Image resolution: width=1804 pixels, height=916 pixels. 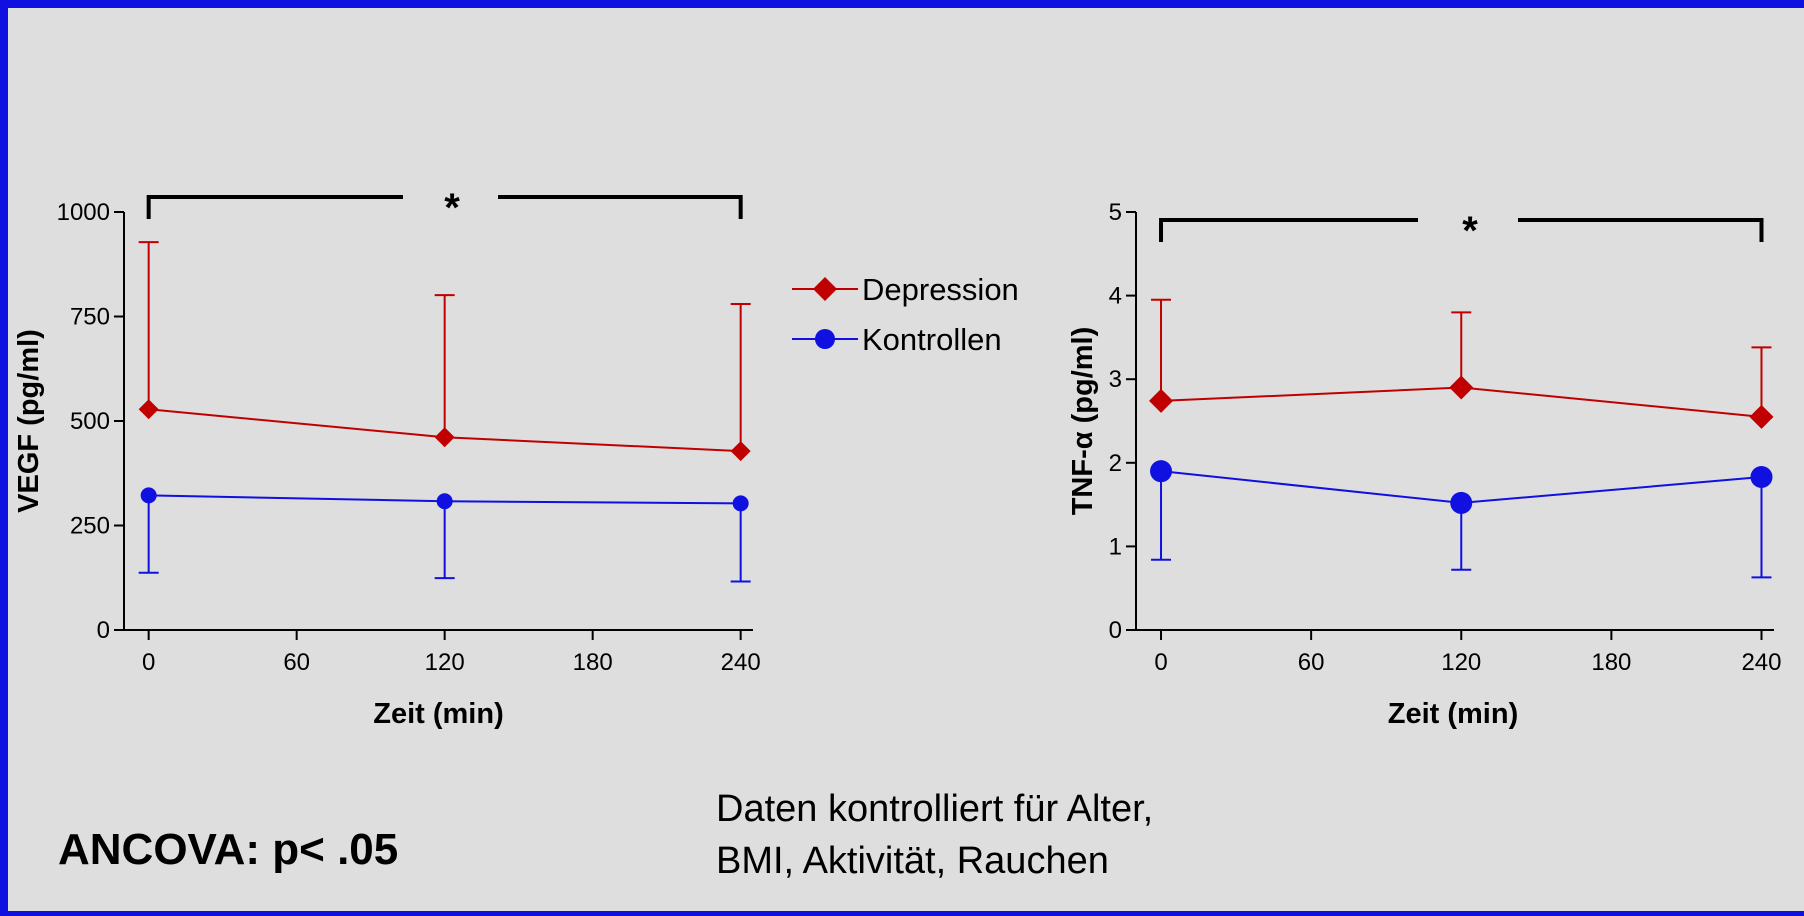 What do you see at coordinates (1115, 212) in the screenshot?
I see `y-tick-label: 5` at bounding box center [1115, 212].